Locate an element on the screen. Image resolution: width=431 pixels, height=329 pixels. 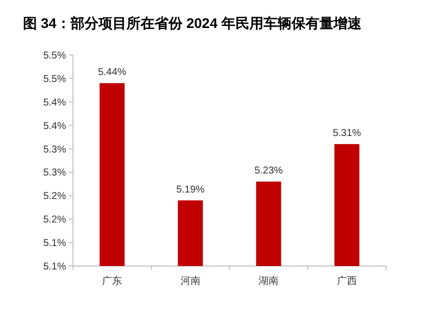
x-tick-label: 广西 is located at coordinates (346, 281).